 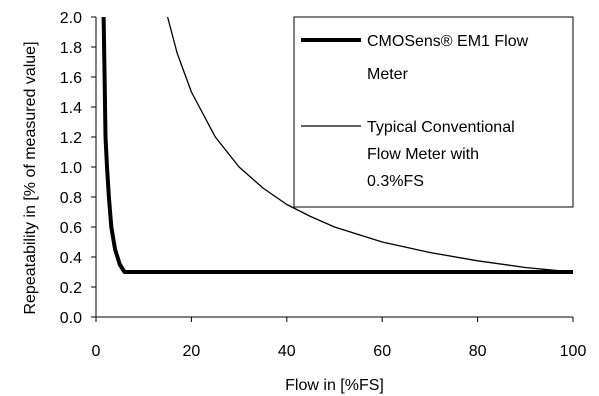 What do you see at coordinates (71, 18) in the screenshot?
I see `y-tick-label: 2.0` at bounding box center [71, 18].